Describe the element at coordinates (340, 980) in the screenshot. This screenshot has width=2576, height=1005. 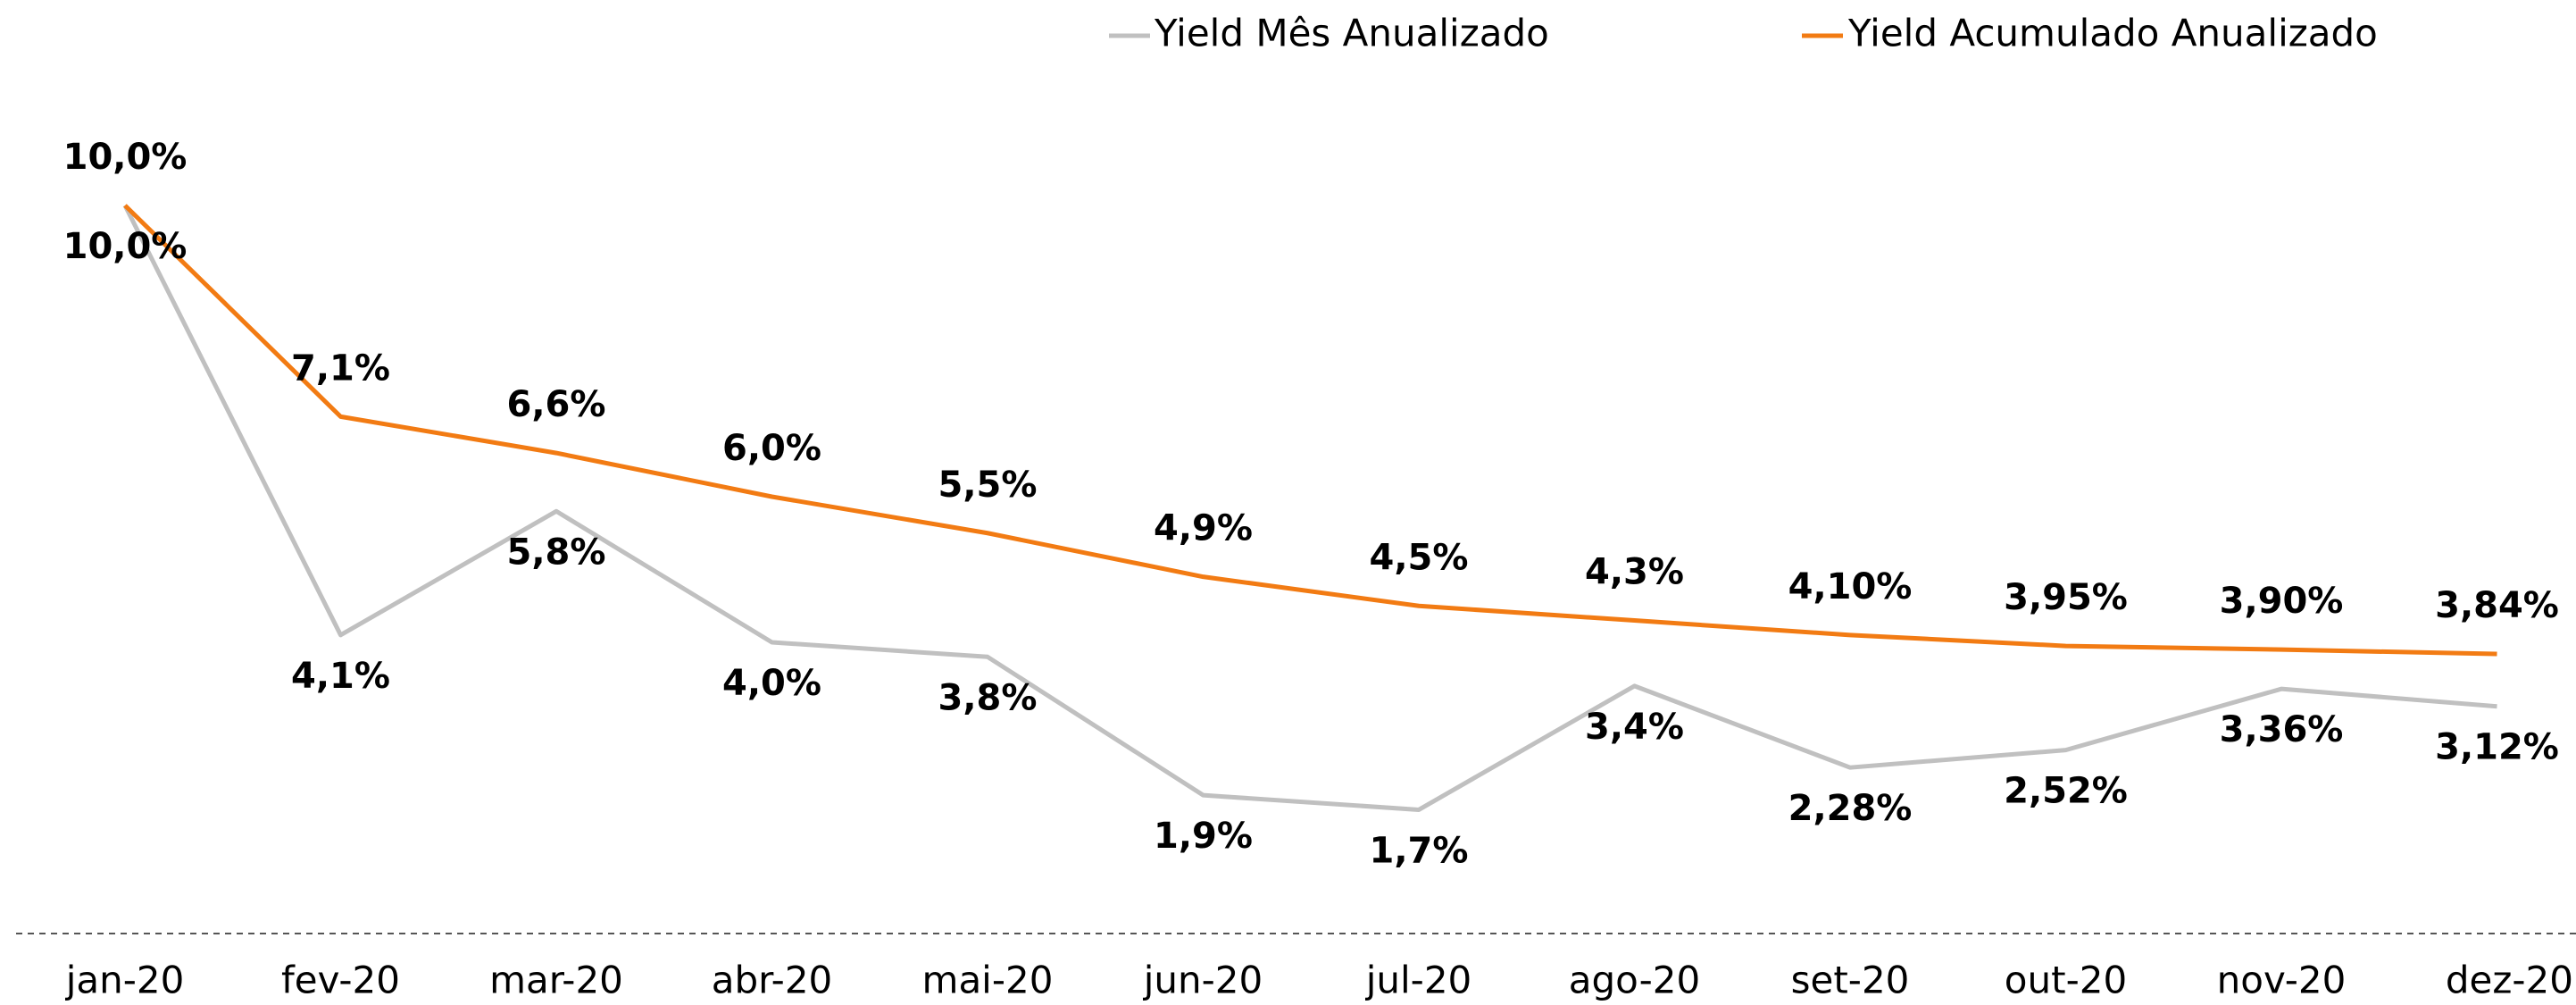
I see `x-tick-label: fev-20` at that location.